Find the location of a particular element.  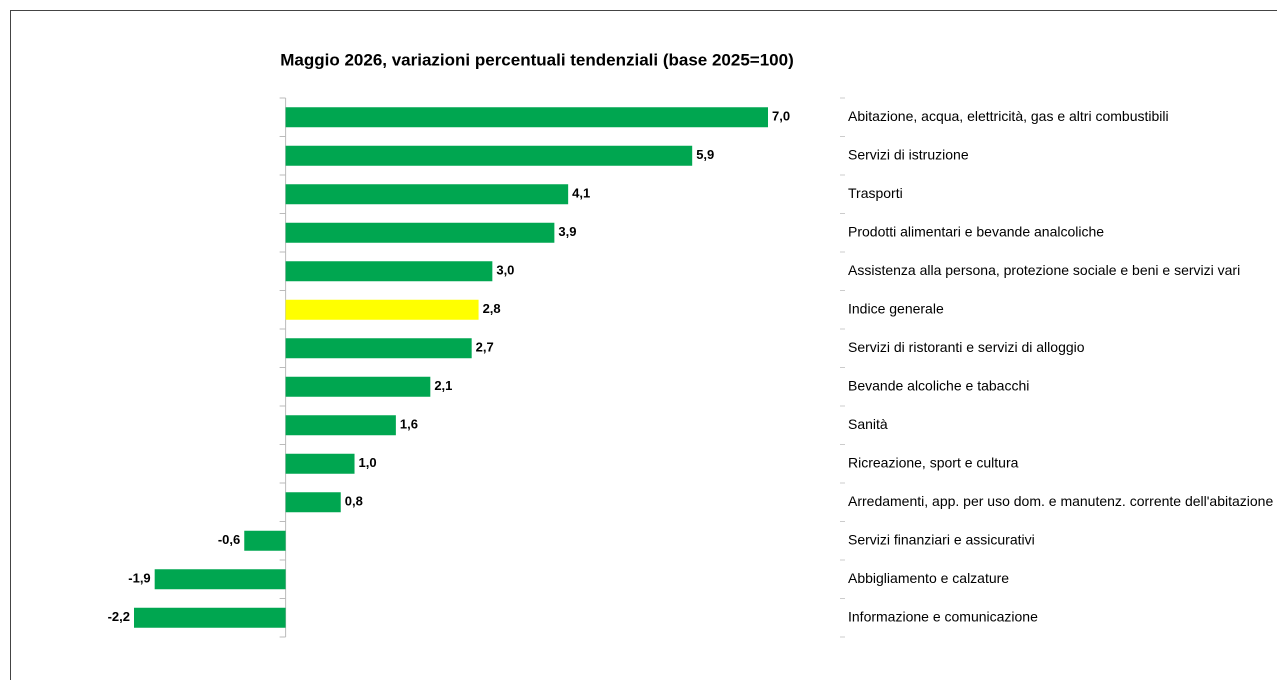

category-label: Ricreazione, sport e cultura is located at coordinates (933, 462).